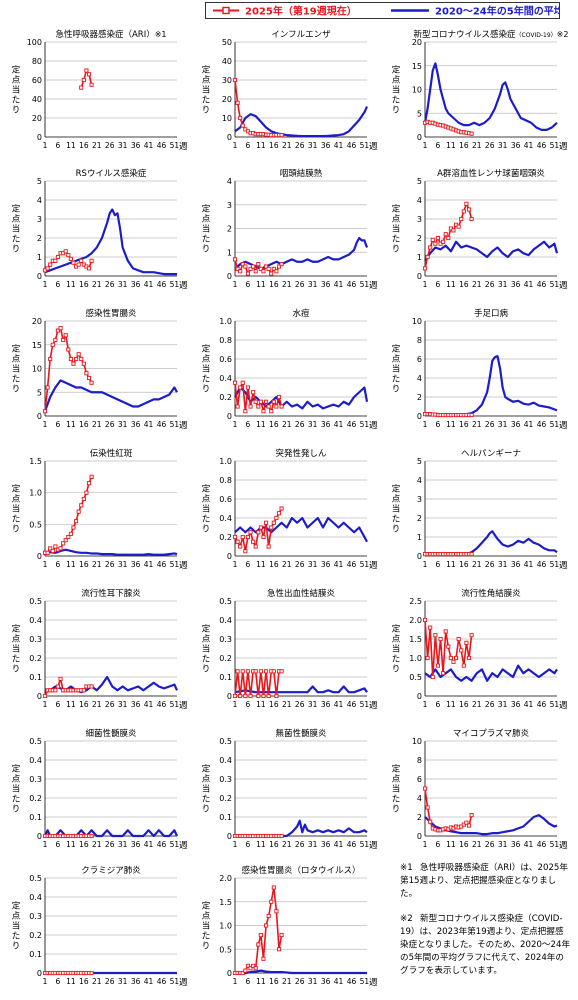 The image size is (578, 1000). Describe the element at coordinates (37, 118) in the screenshot. I see `y-tick-label: 20` at that location.